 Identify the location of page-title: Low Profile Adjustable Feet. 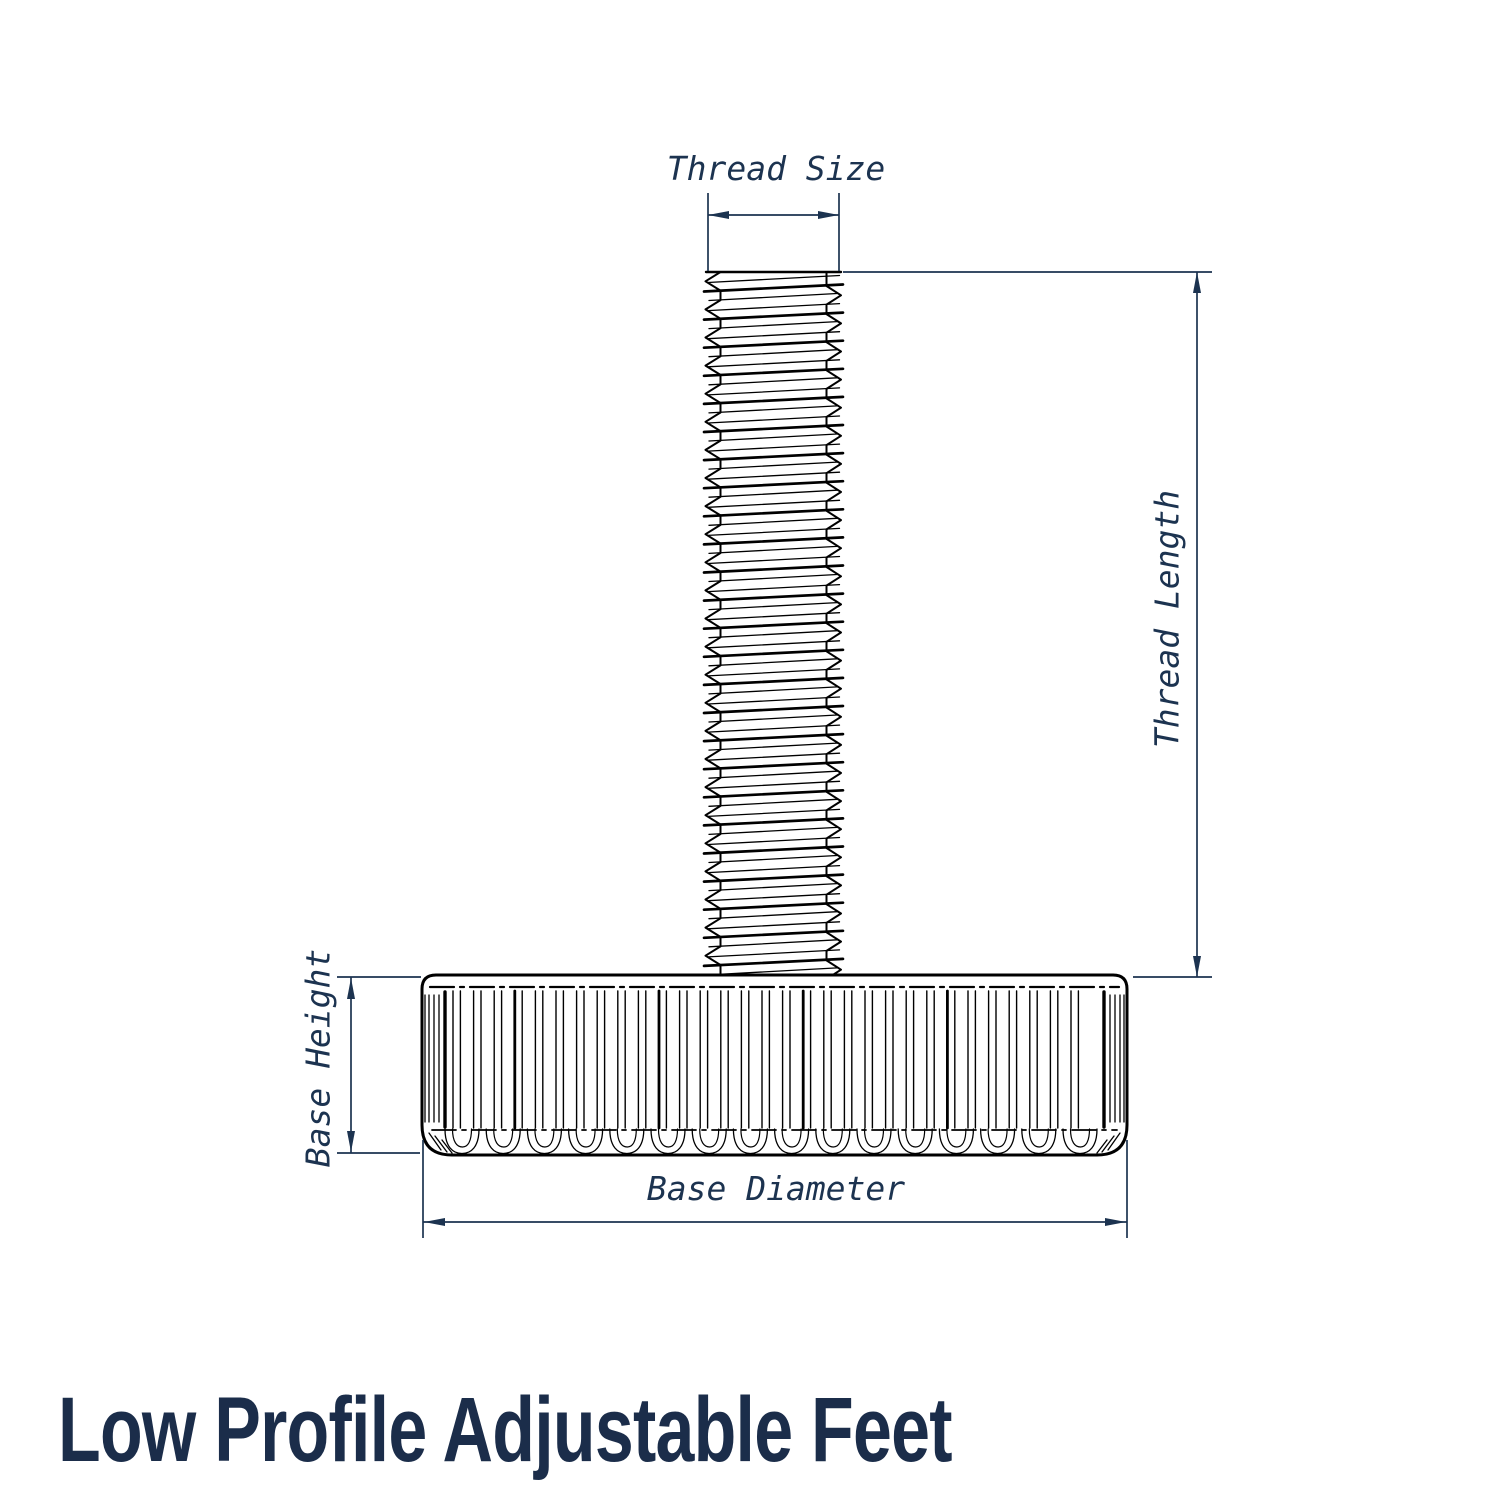
(505, 1430).